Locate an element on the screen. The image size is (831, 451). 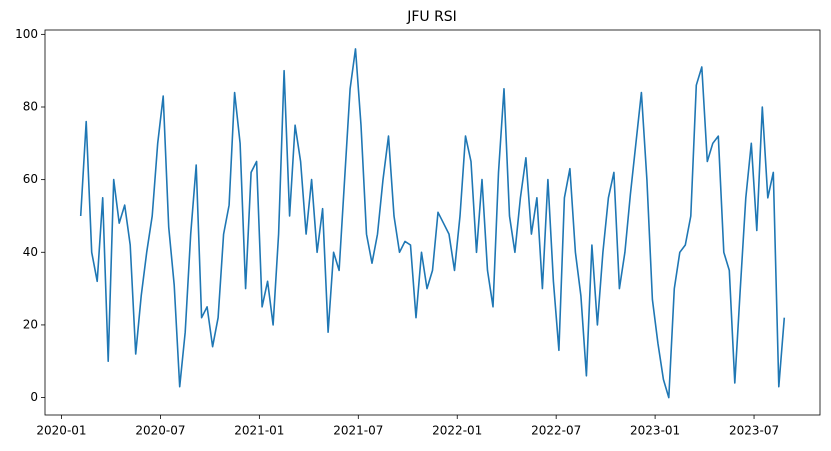
y-tick-label: 100 is located at coordinates (26, 34).